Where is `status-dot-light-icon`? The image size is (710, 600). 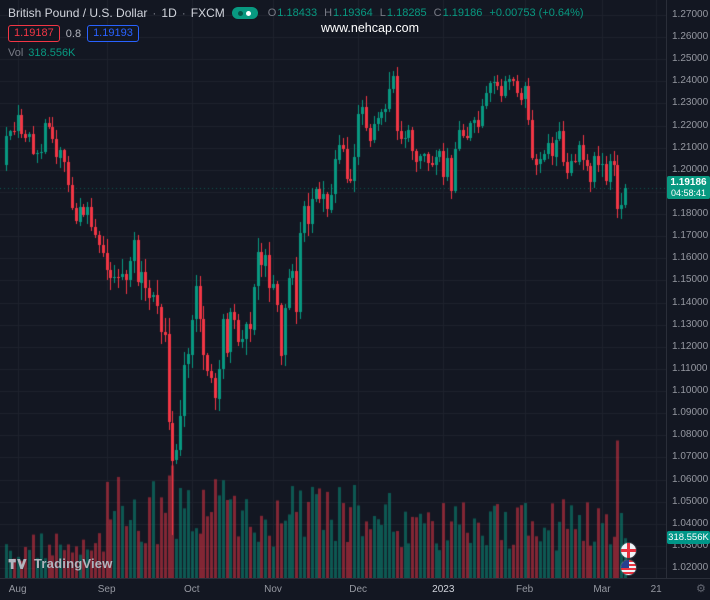
status-dot-light-icon is located at coordinates (249, 13).